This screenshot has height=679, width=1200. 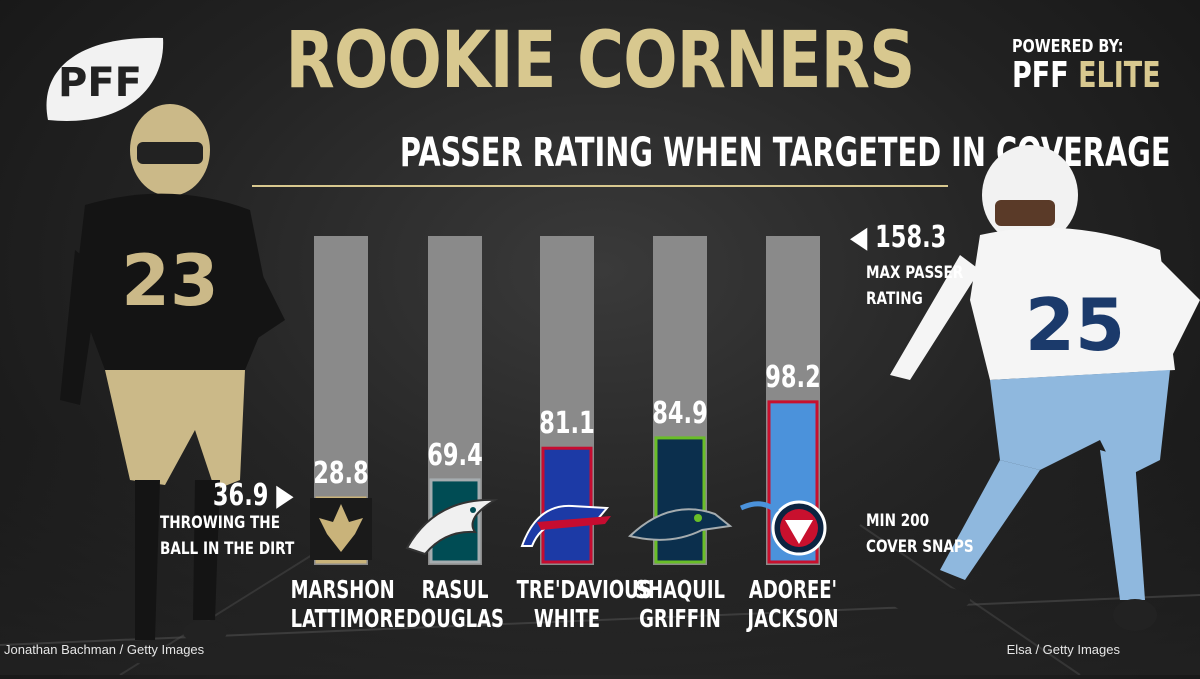 What do you see at coordinates (1063, 649) in the screenshot?
I see `photo-credit-right: Elsa / Getty Images` at bounding box center [1063, 649].